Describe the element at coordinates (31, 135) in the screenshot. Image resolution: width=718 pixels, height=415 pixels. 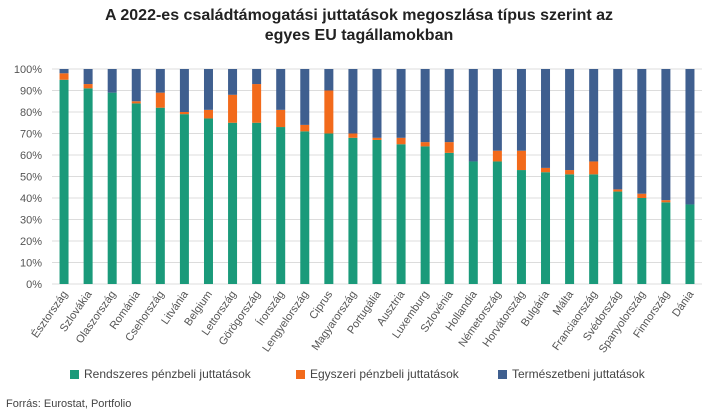
I see `y-tick-label: 70%` at that location.